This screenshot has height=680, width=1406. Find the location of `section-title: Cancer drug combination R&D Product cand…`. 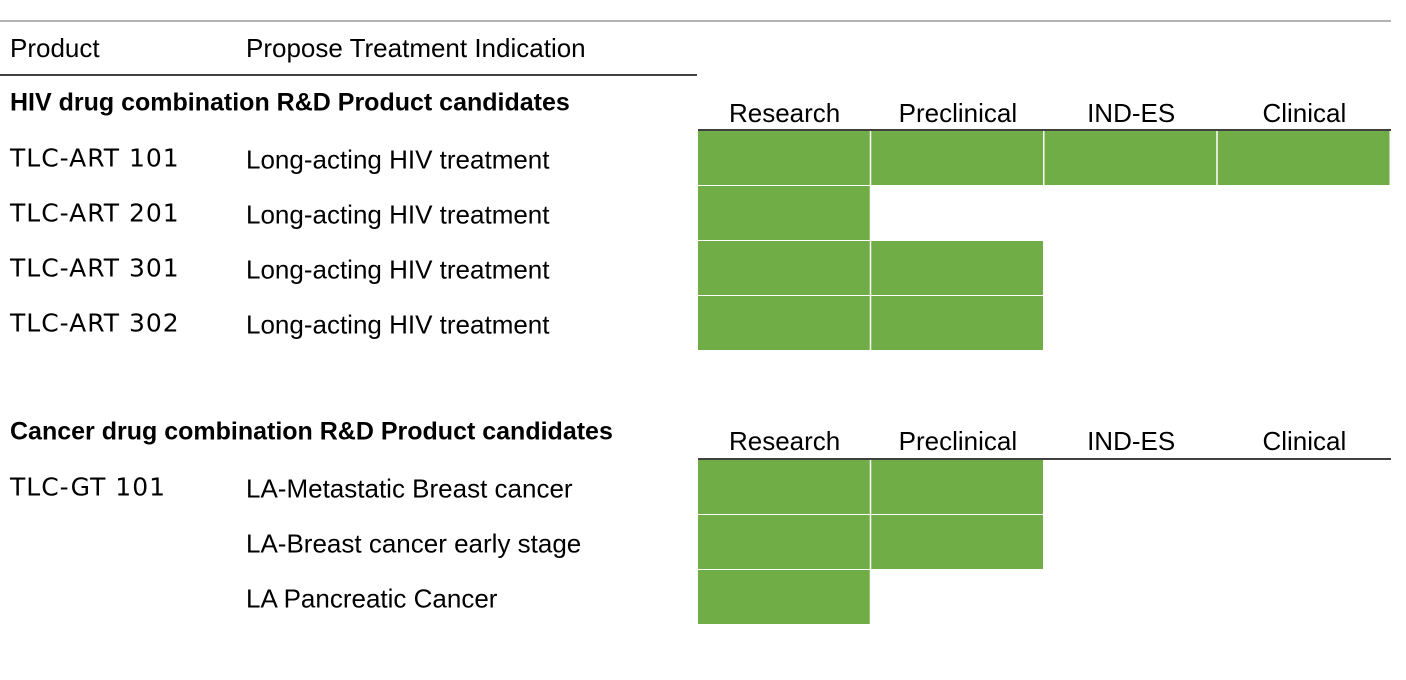

section-title: Cancer drug combination R&D Product cand… is located at coordinates (311, 432).